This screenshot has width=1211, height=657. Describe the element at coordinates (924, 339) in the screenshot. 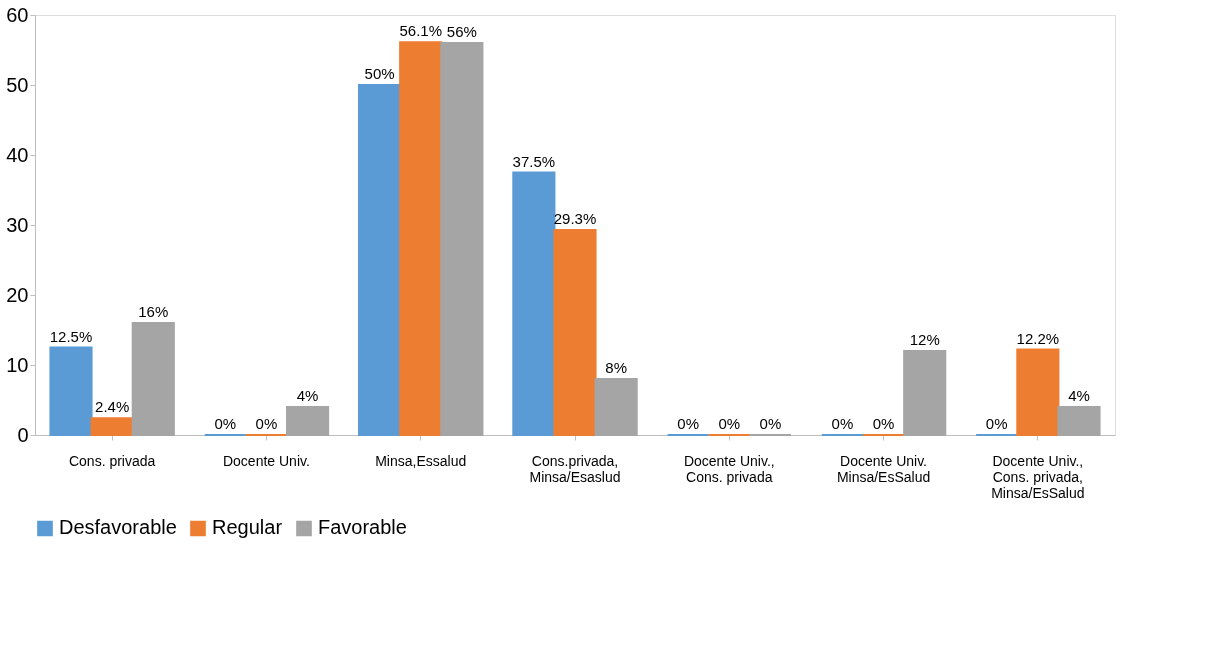

I see `data-label: 12%` at that location.